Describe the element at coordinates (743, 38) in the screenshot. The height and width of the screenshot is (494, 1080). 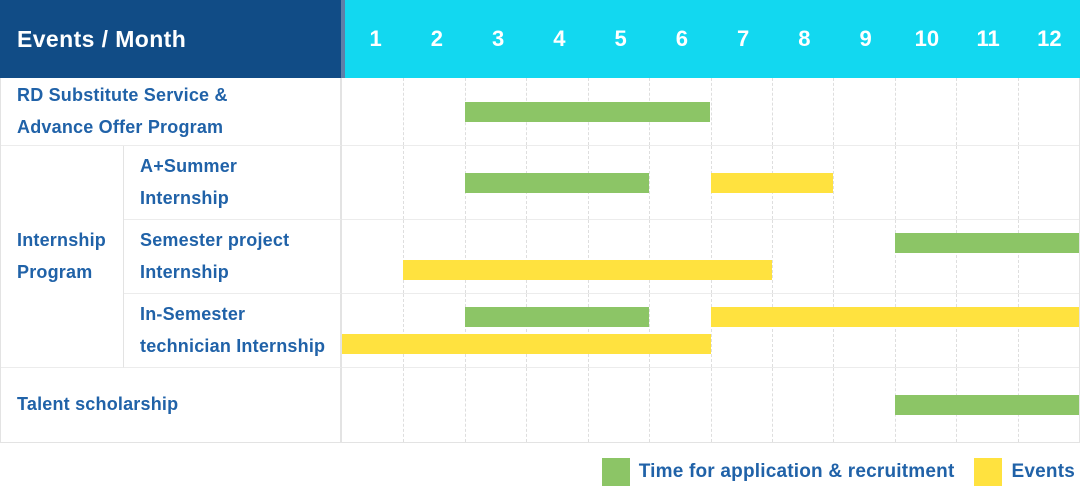
I see `month-label: 7` at that location.